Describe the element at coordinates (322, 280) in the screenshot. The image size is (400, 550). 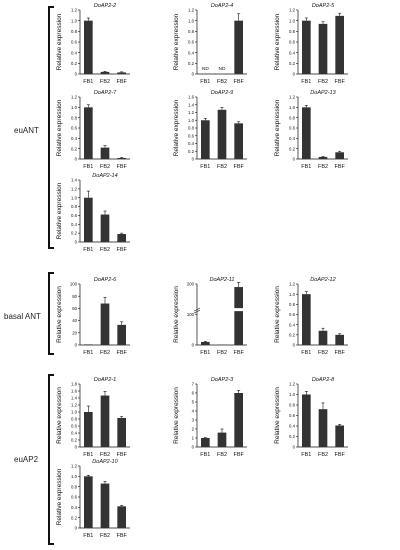
I see `chart-title: DoAP2-12` at that location.